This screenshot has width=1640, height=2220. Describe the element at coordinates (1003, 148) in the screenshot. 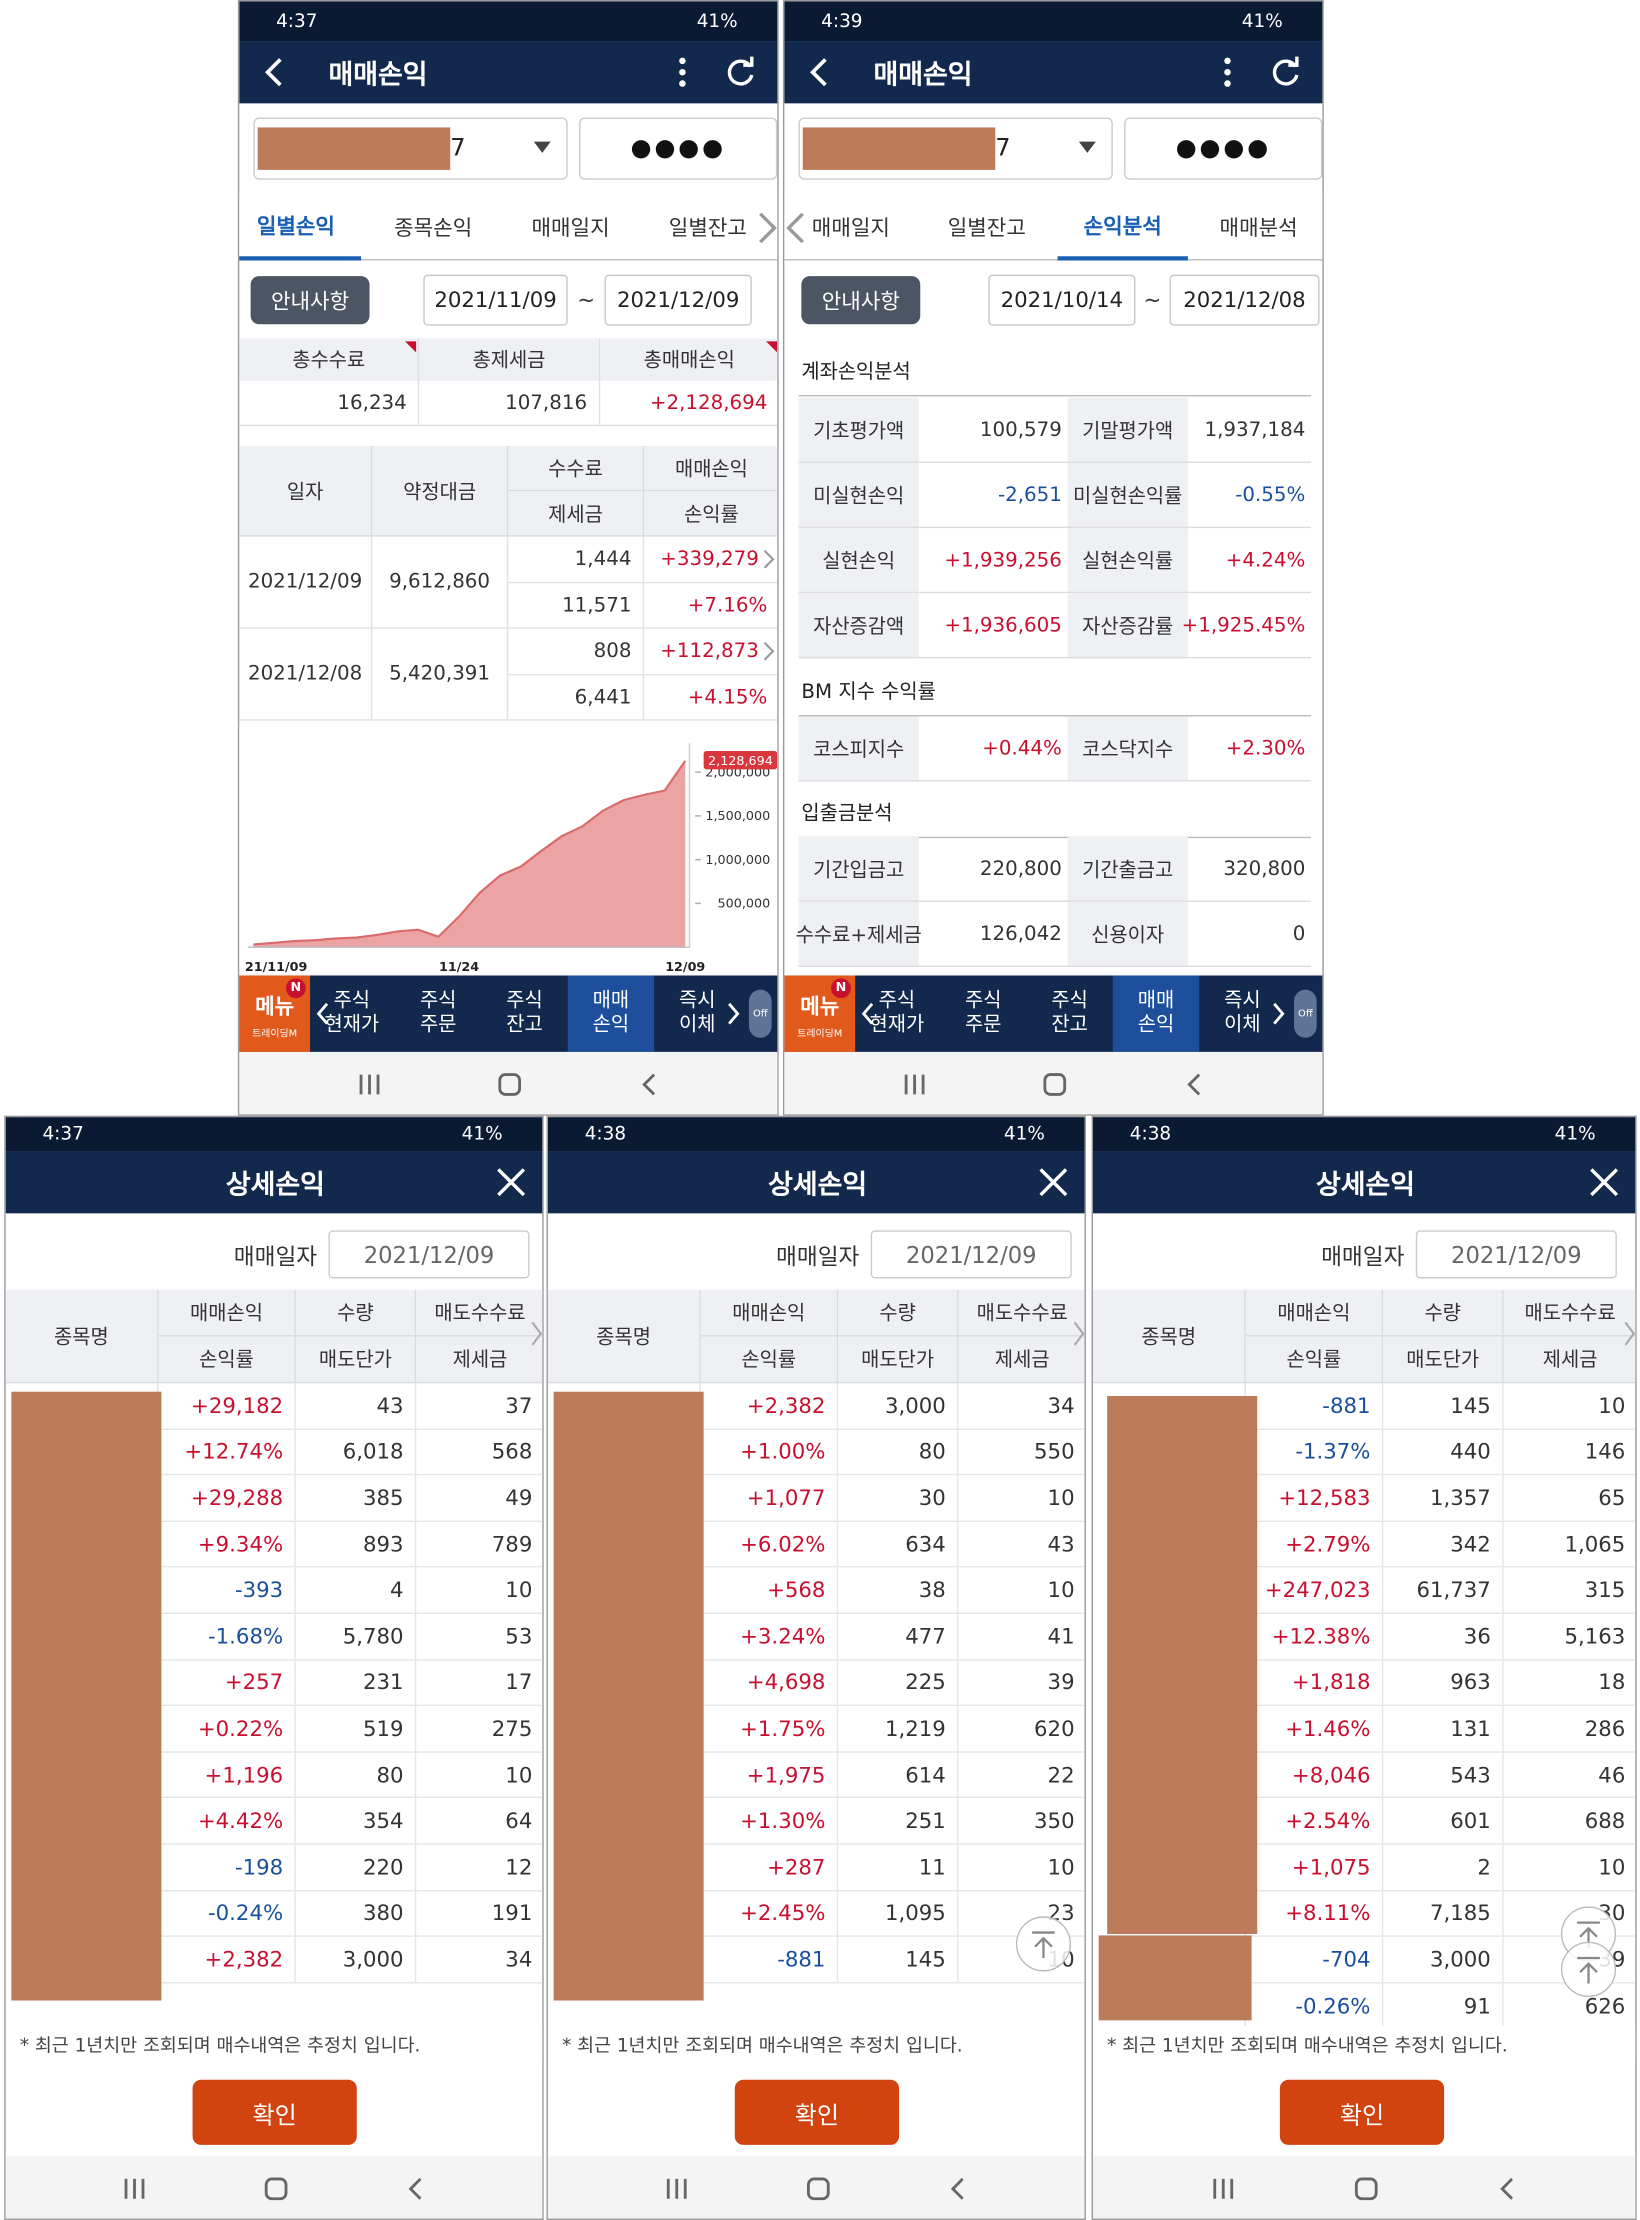

I see `account-suffix: 7` at that location.